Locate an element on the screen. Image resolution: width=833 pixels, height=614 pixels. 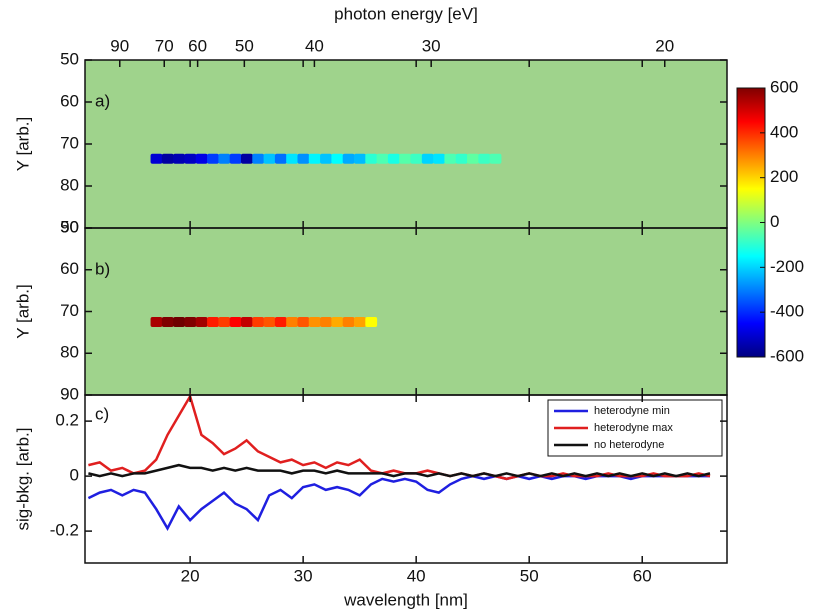
colorbar-tick-label: 400 is located at coordinates (784, 131).